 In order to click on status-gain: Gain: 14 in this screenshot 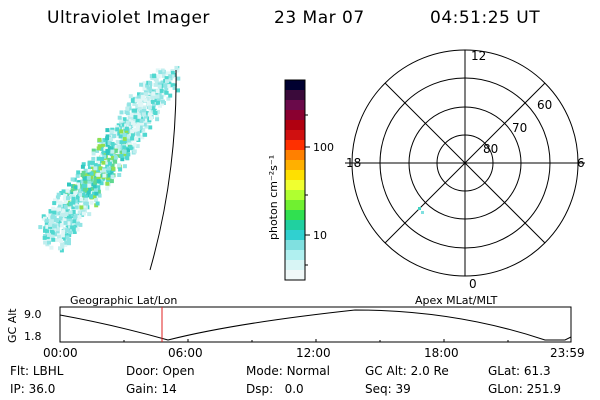, I will do `click(151, 389)`.